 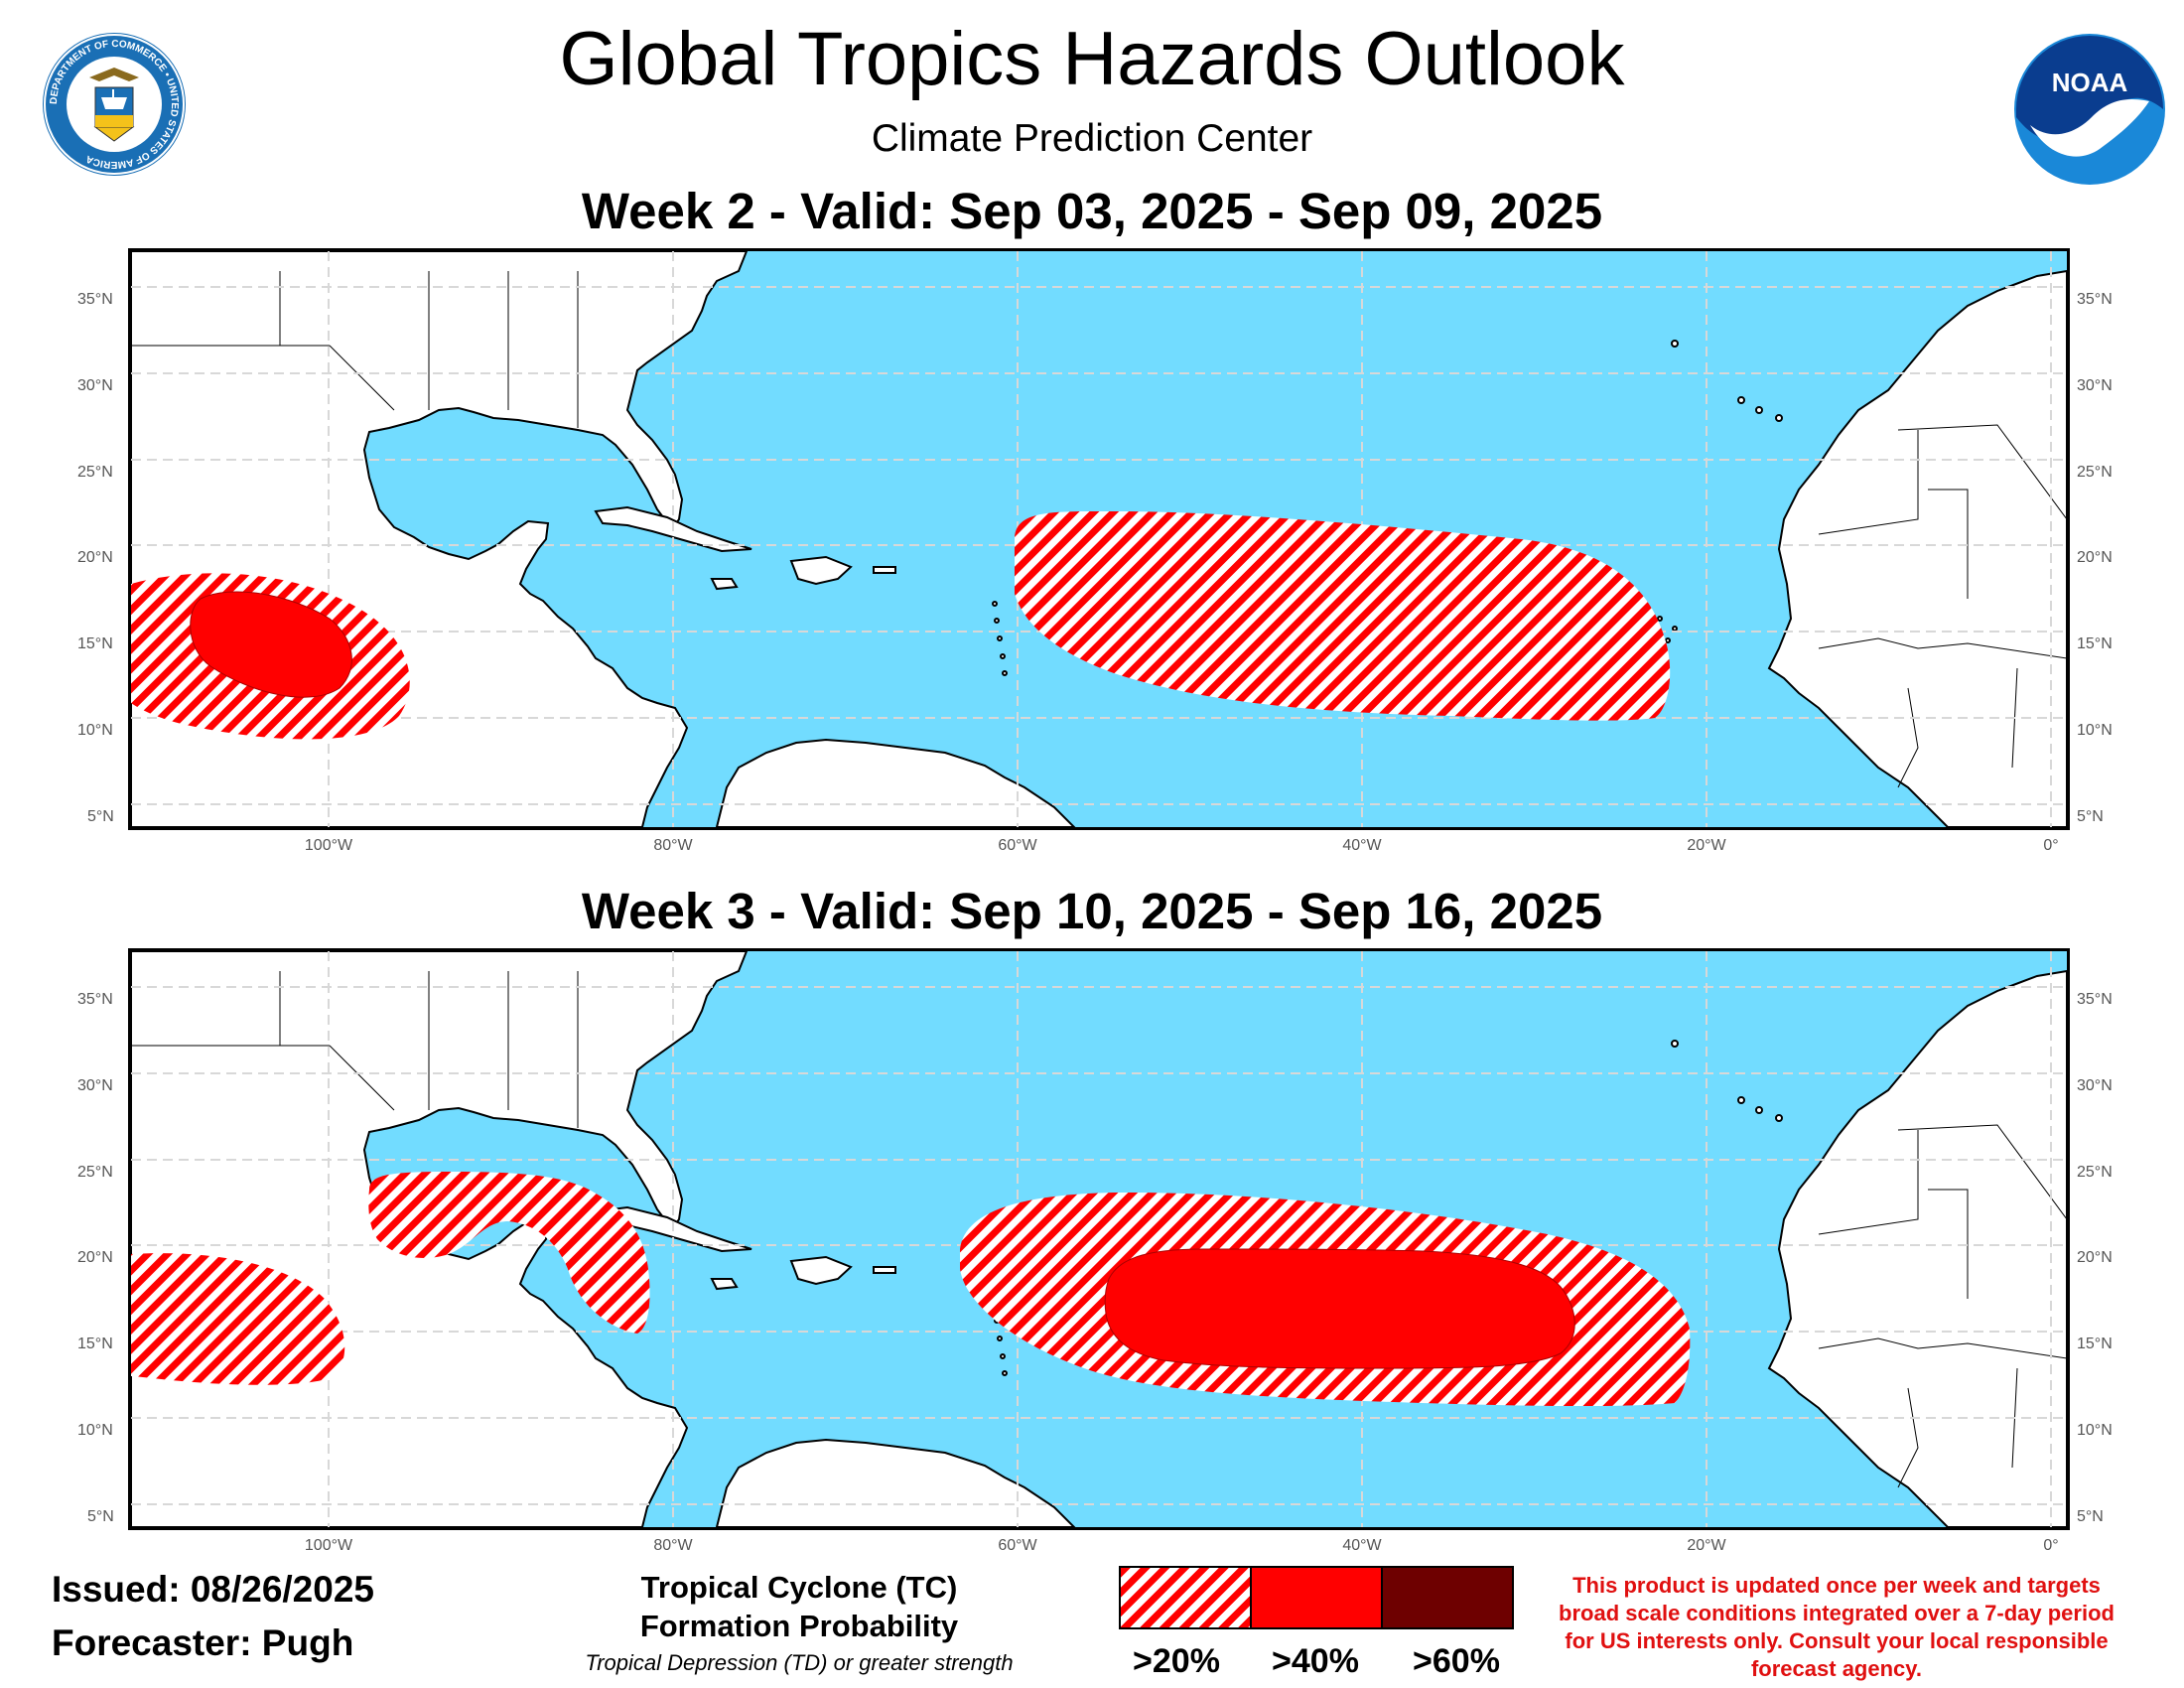 What do you see at coordinates (203, 1642) in the screenshot?
I see `forecaster-name: Forecaster: Pugh` at bounding box center [203, 1642].